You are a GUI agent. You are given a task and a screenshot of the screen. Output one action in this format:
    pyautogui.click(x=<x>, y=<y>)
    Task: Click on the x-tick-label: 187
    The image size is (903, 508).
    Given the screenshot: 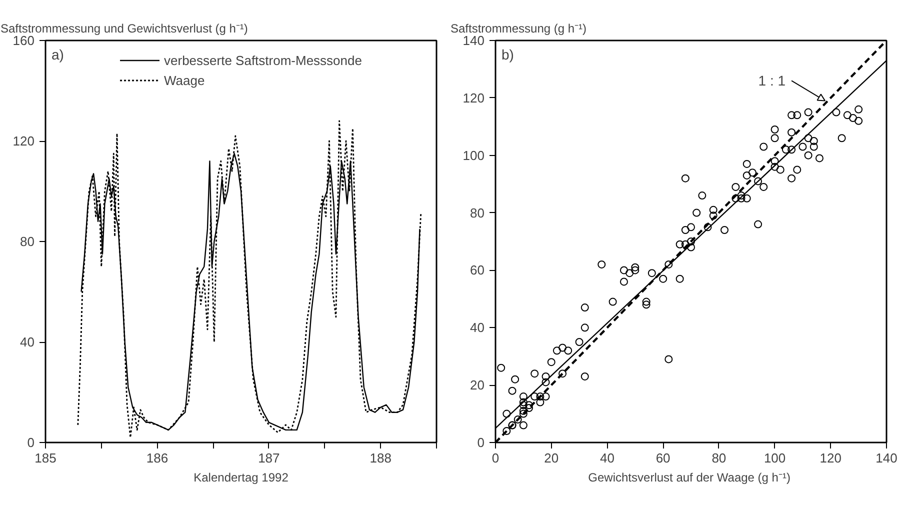 What is the action you would take?
    pyautogui.click(x=269, y=458)
    